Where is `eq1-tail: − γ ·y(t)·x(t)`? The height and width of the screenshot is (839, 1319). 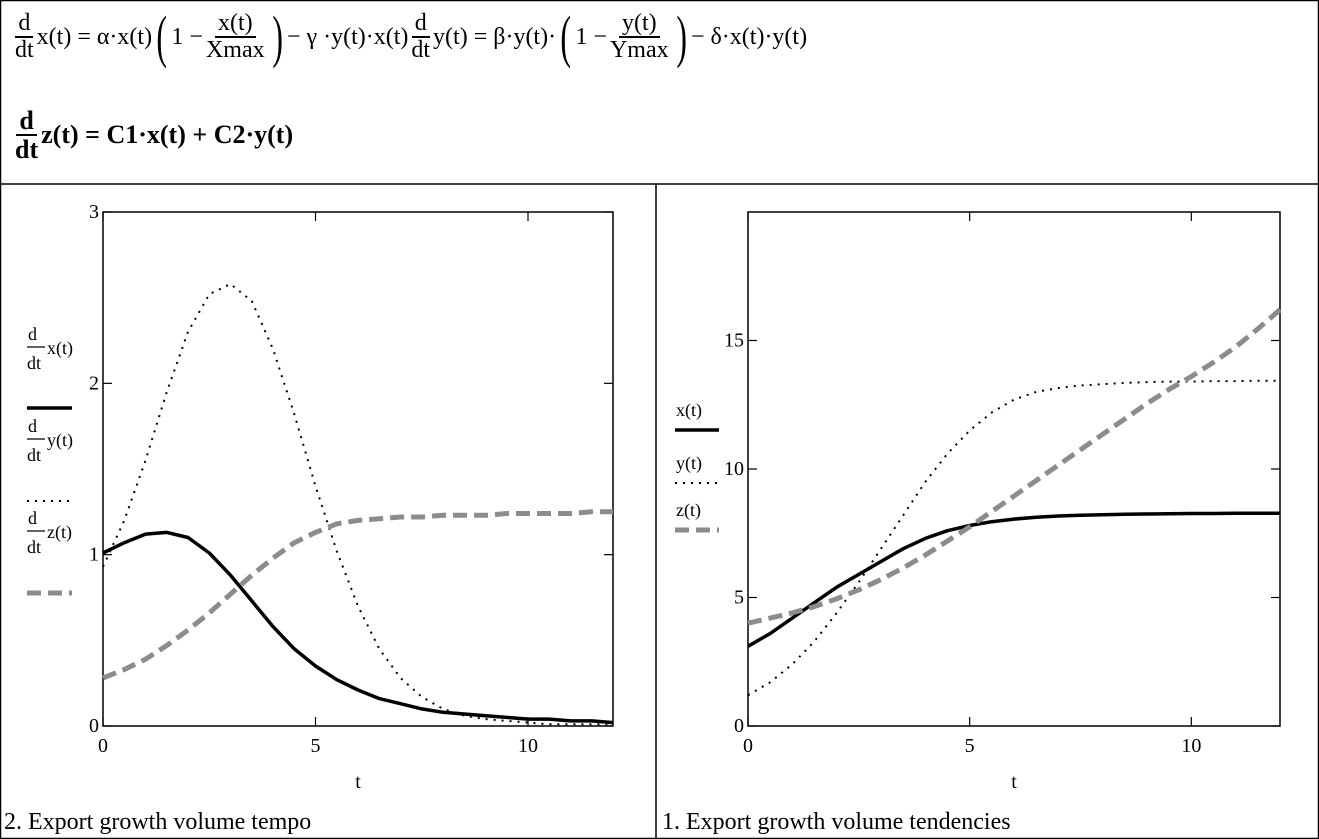
eq1-tail: − γ ·y(t)·x(t) is located at coordinates (347, 36).